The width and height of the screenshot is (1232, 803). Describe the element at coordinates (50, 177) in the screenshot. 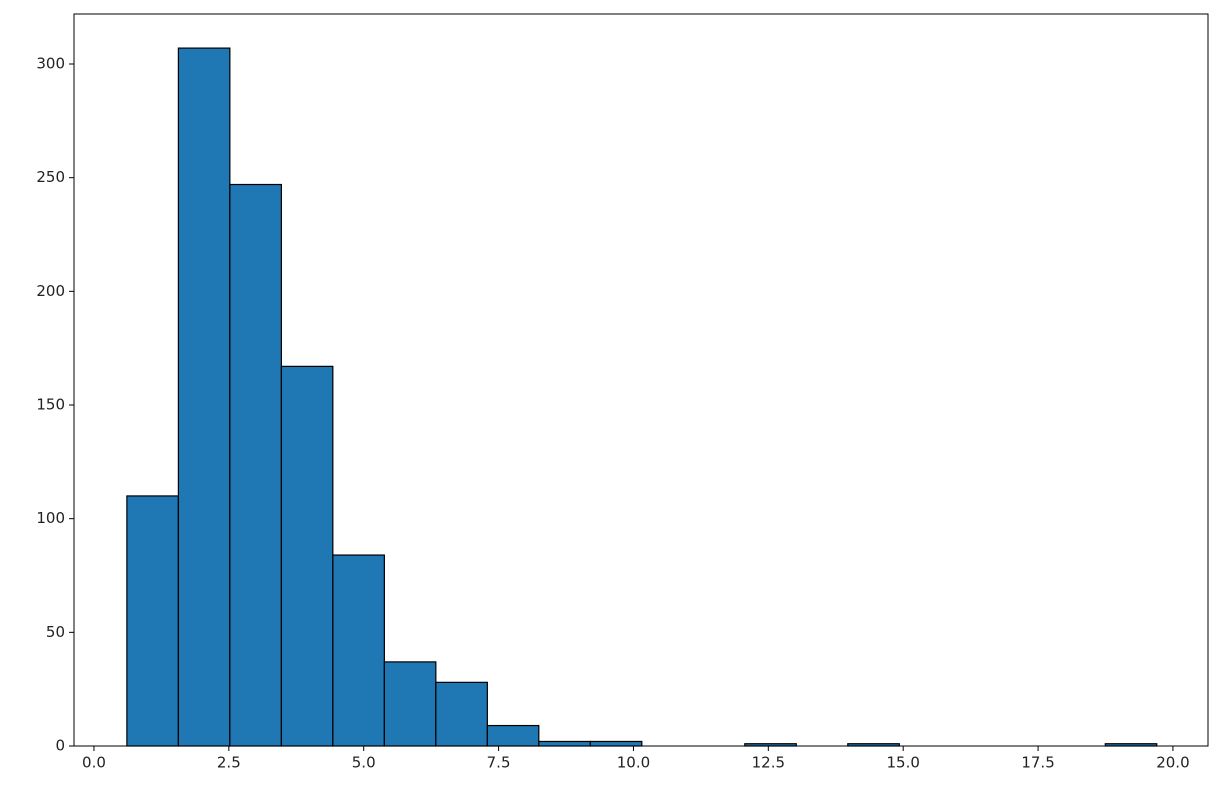

I see `y-tick-label: 250` at that location.